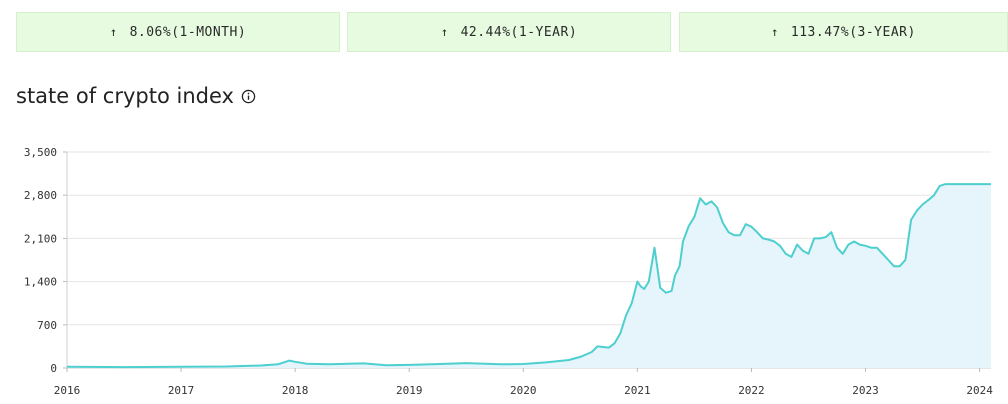 The image size is (1008, 404). I want to click on stat-1-month: ↑ 8.06%(1-MONTH), so click(178, 32).